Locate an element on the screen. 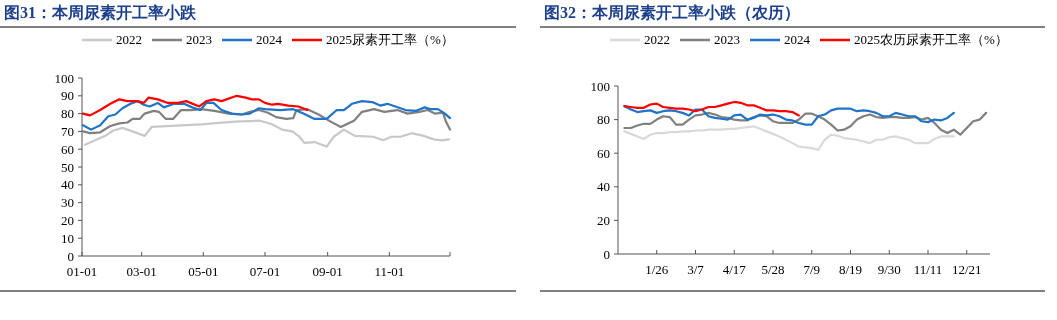 The width and height of the screenshot is (1057, 320). x-tick-label: 01-01 is located at coordinates (82, 271).